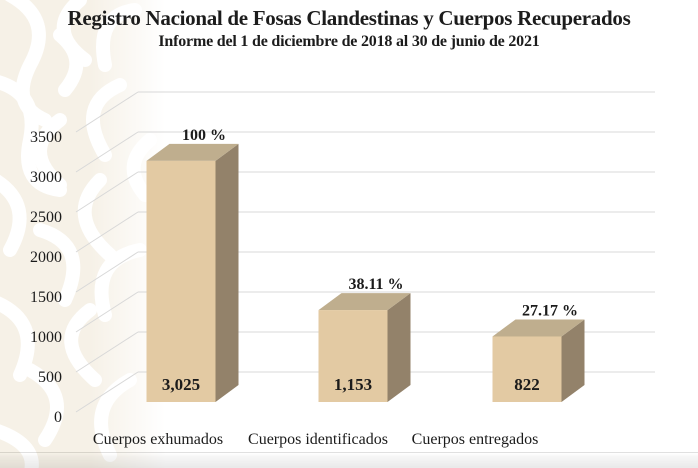 The height and width of the screenshot is (468, 698). What do you see at coordinates (46, 177) in the screenshot?
I see `y-axis-tick-label: 3000` at bounding box center [46, 177].